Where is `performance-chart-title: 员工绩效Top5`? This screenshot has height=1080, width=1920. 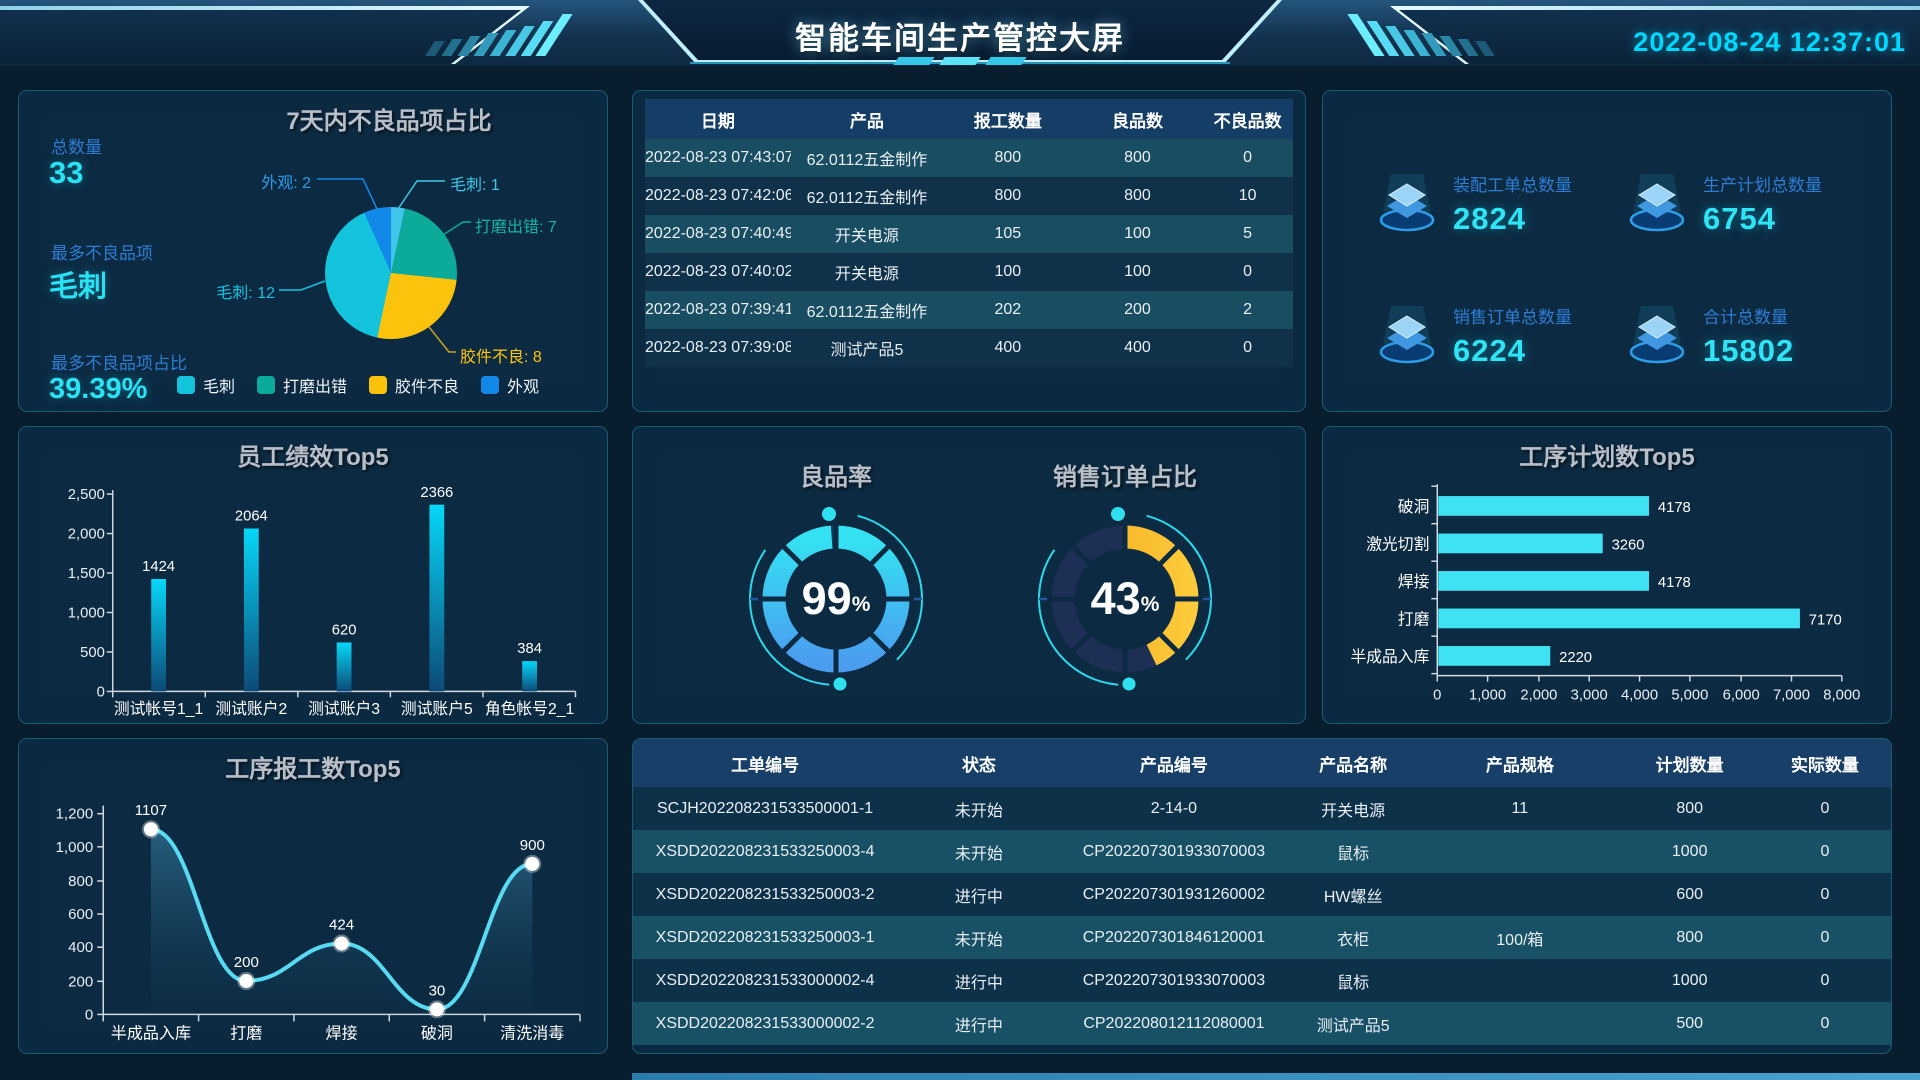
performance-chart-title: 员工绩效Top5 is located at coordinates (313, 457).